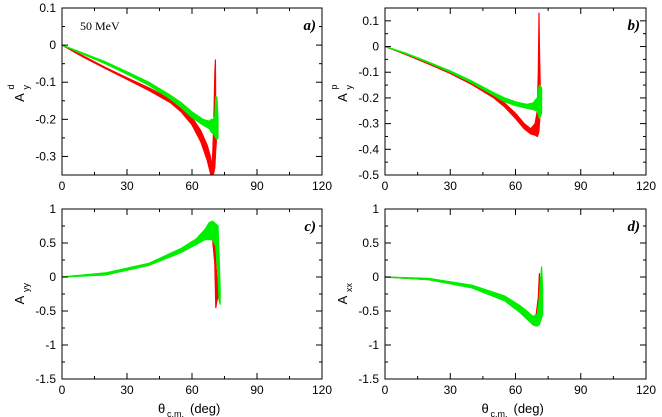 The width and height of the screenshot is (662, 417). What do you see at coordinates (11, 86) in the screenshot?
I see `y-axis-label-sup: d` at bounding box center [11, 86].